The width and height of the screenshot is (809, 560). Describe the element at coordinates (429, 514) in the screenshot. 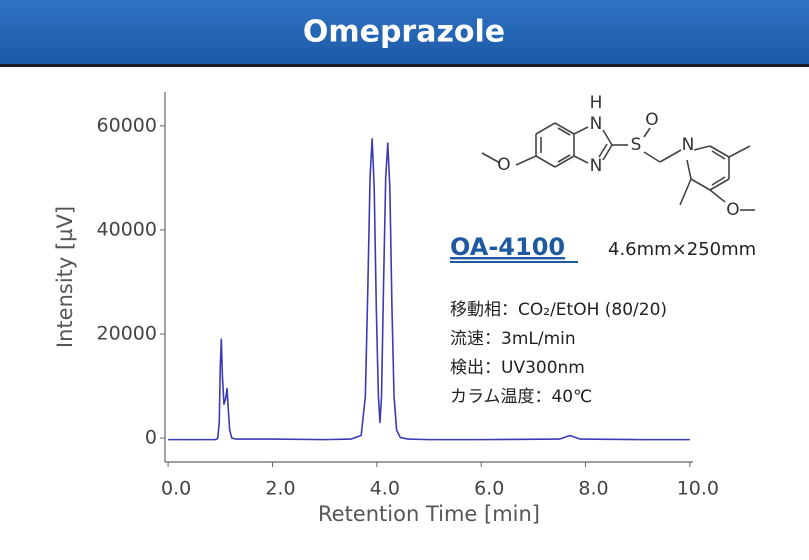

I see `x-axis-label: Retention Time [min]` at that location.